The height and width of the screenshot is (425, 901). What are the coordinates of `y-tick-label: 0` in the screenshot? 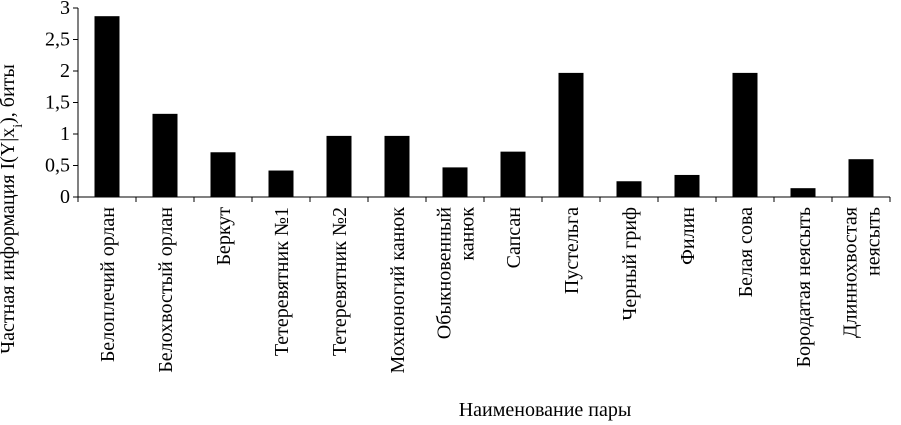 It's located at (65, 197).